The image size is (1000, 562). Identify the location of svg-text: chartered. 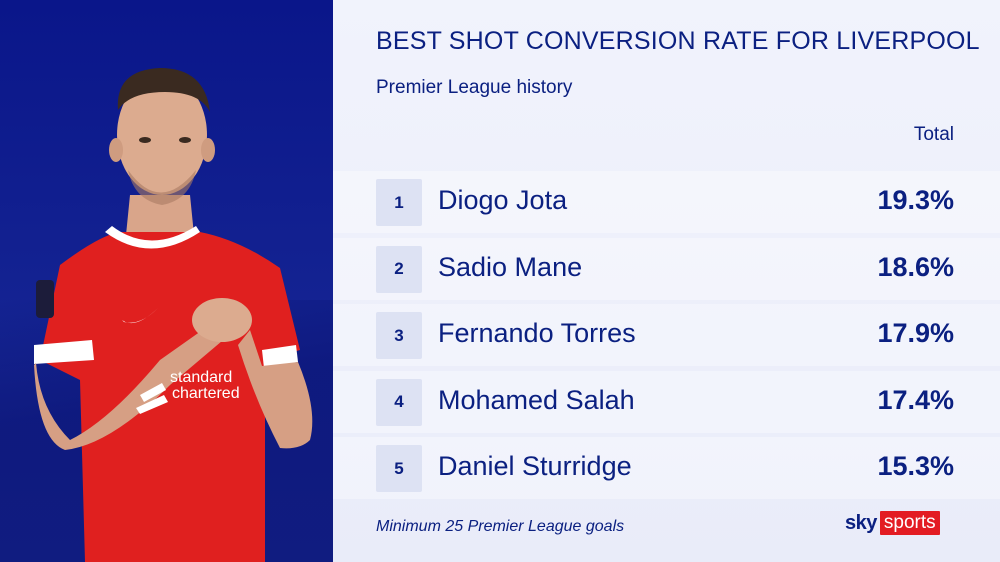
(206, 393).